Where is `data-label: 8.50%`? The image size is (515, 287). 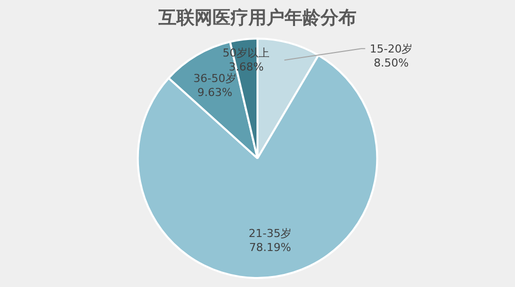
data-label: 8.50% is located at coordinates (391, 63).